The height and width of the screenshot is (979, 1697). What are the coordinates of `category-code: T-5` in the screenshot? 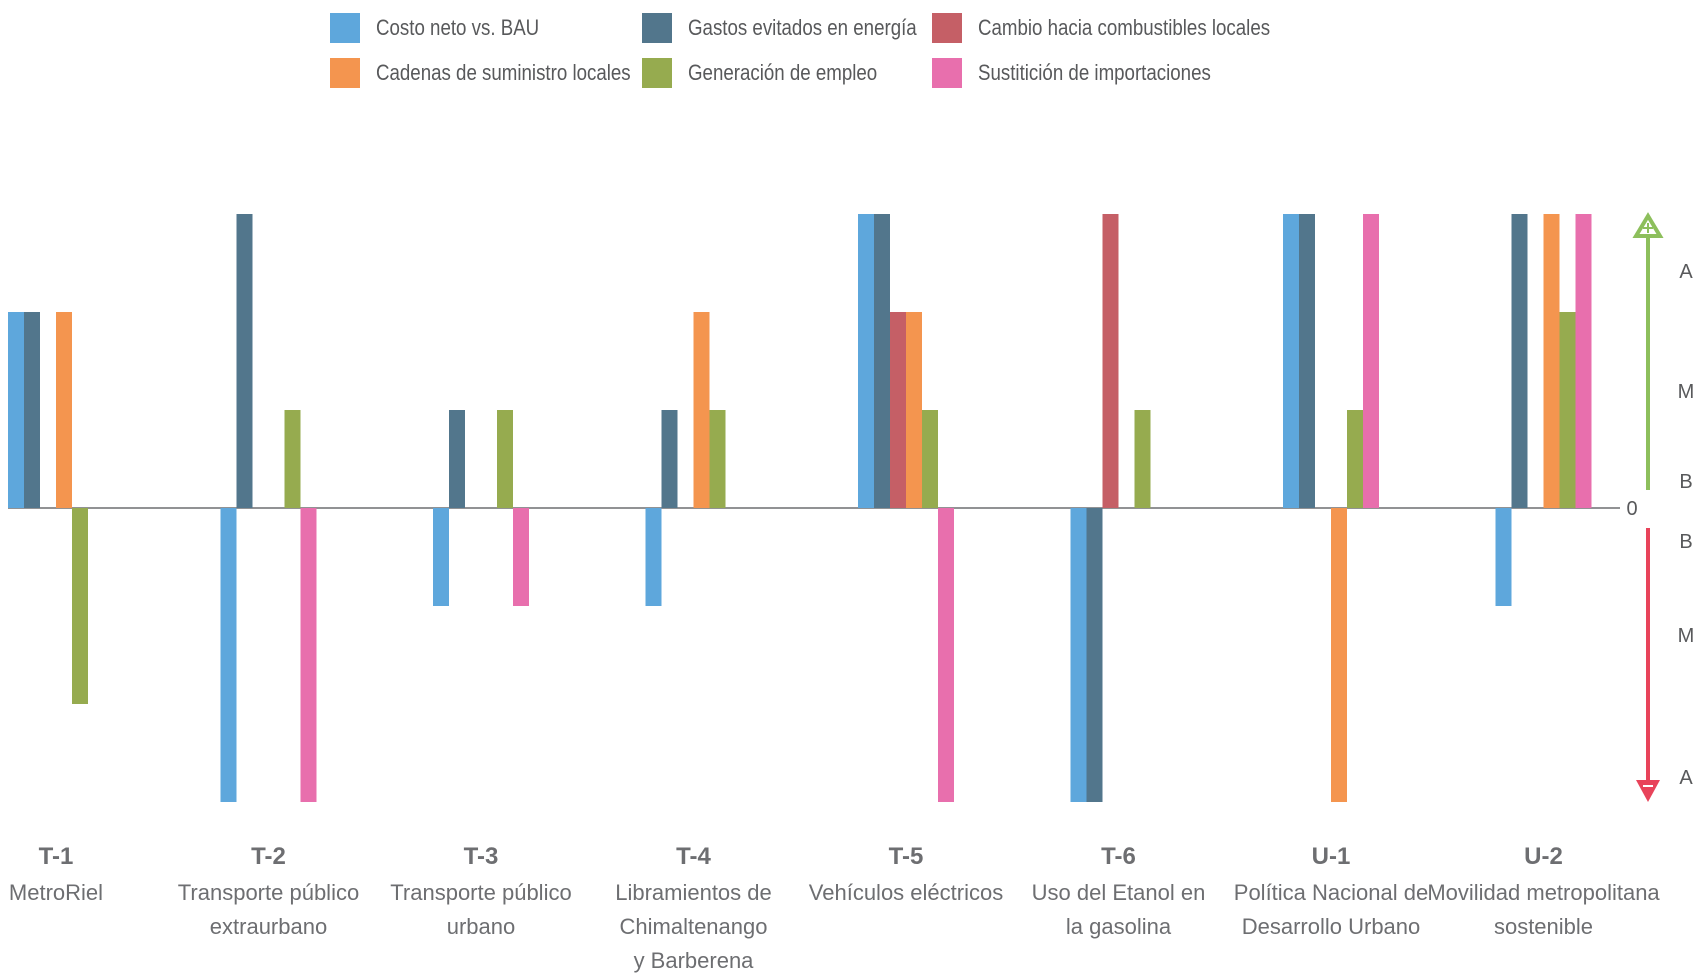 It's located at (906, 856).